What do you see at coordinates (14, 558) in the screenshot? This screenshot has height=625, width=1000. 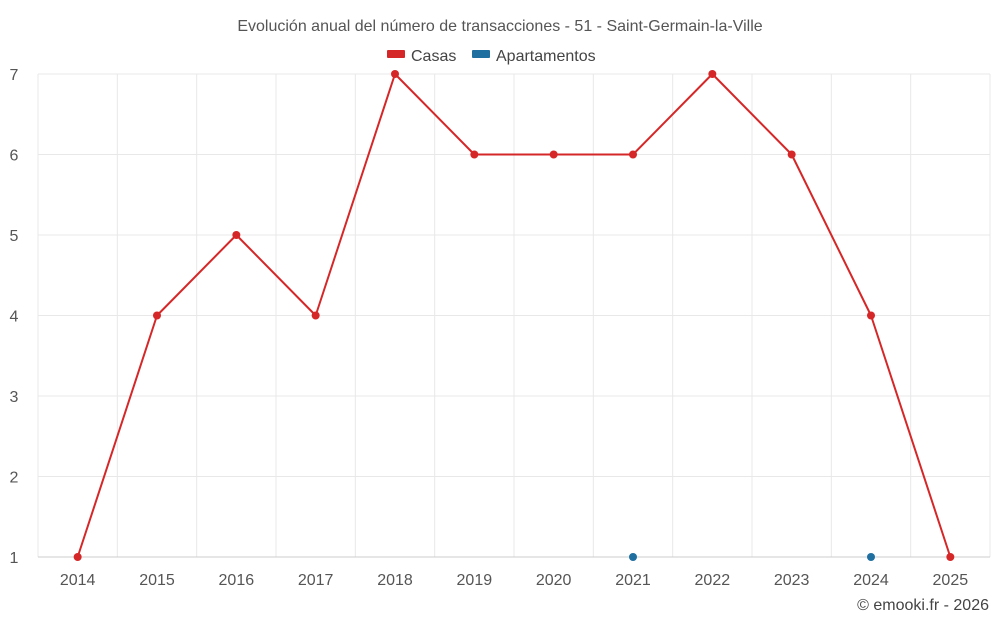 I see `y-tick-label: 1` at bounding box center [14, 558].